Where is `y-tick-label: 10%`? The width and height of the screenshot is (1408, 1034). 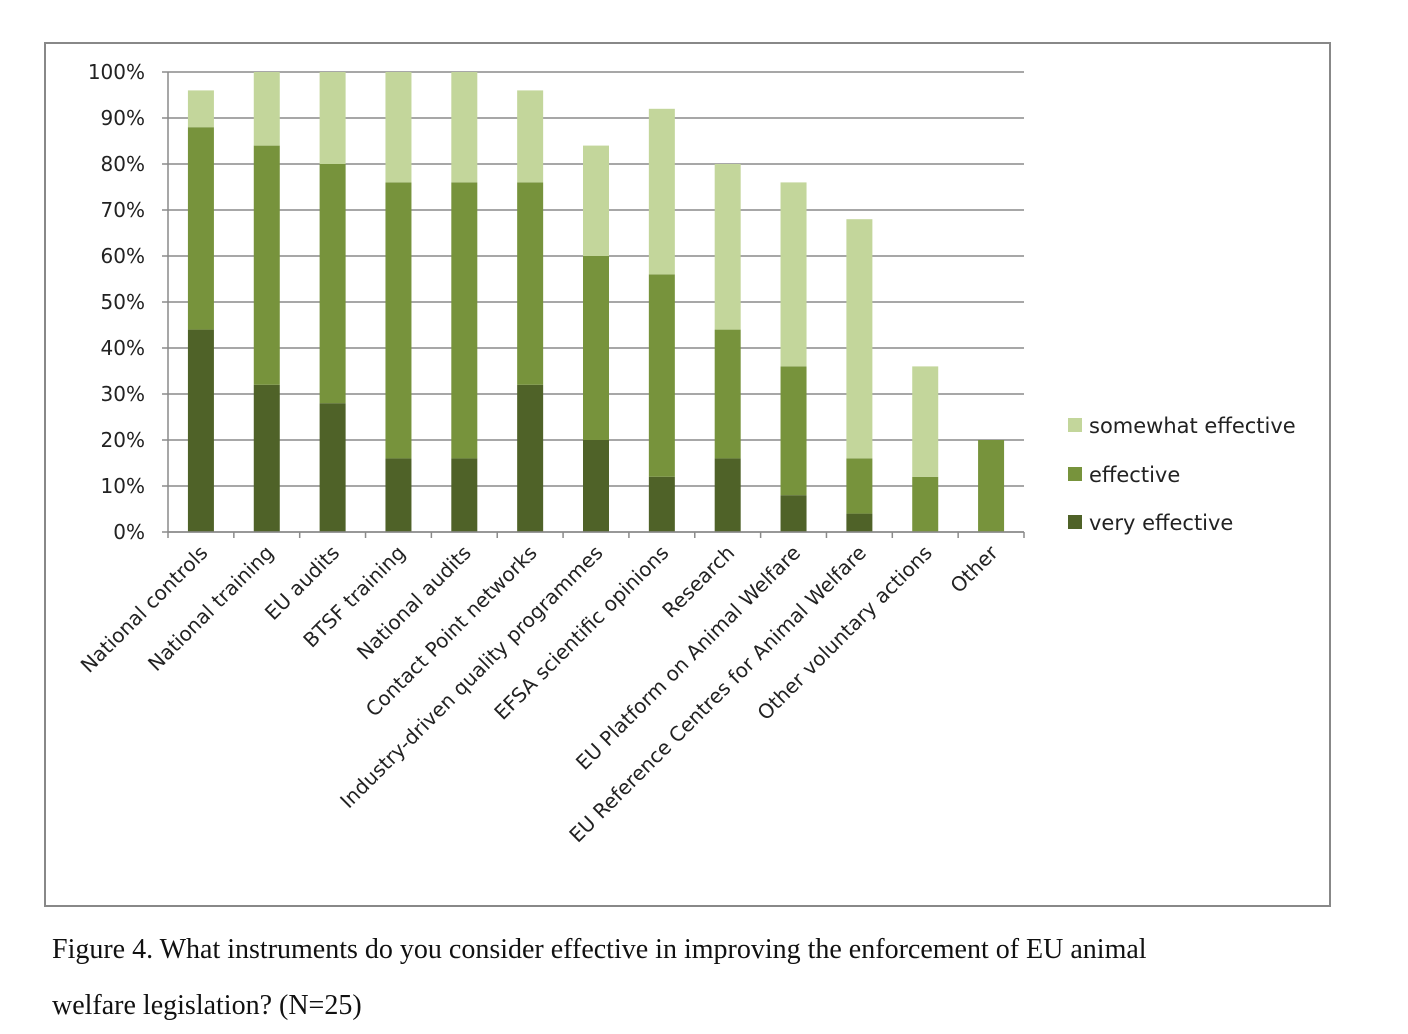 y-tick-label: 10% is located at coordinates (123, 486).